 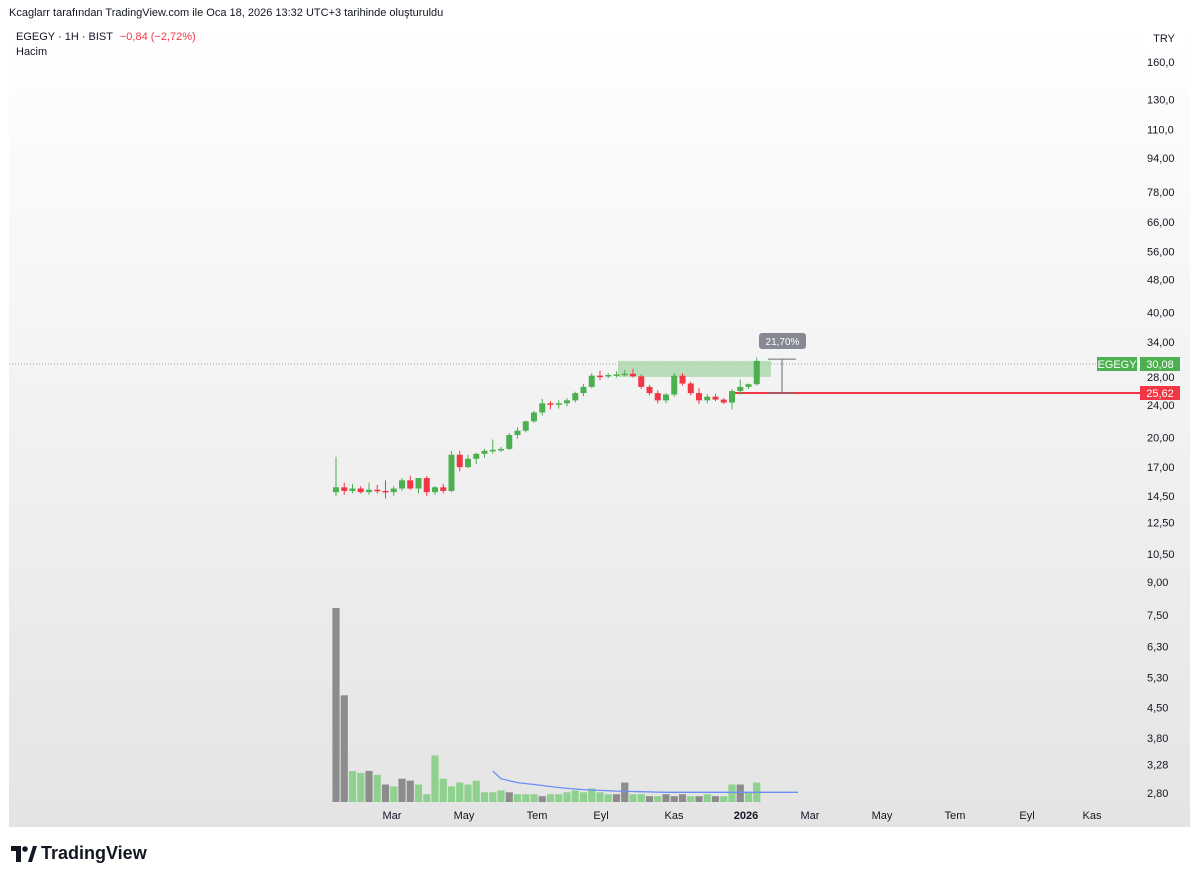 I want to click on currency-button: TRY, so click(x=1164, y=39).